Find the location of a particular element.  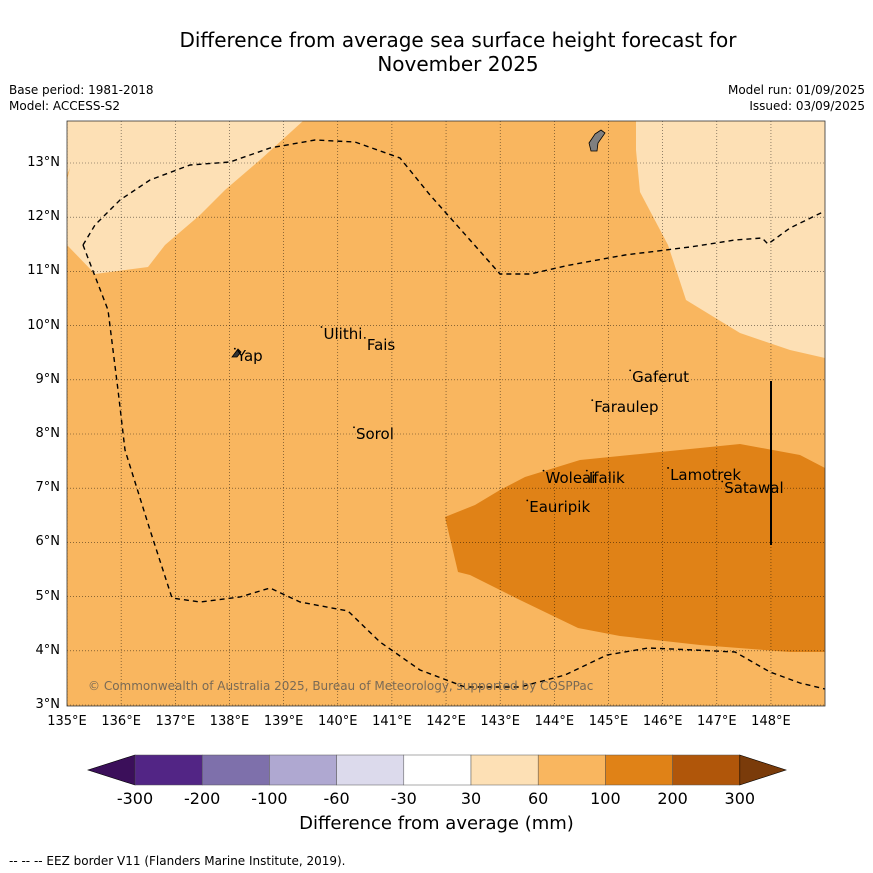

latitude-label: 6°N is located at coordinates (48, 542).